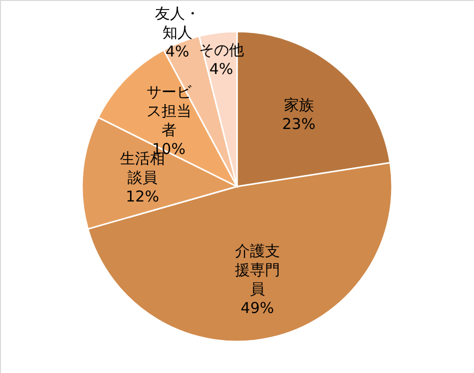 The width and height of the screenshot is (474, 373). I want to click on slice-label: 家族, so click(299, 105).